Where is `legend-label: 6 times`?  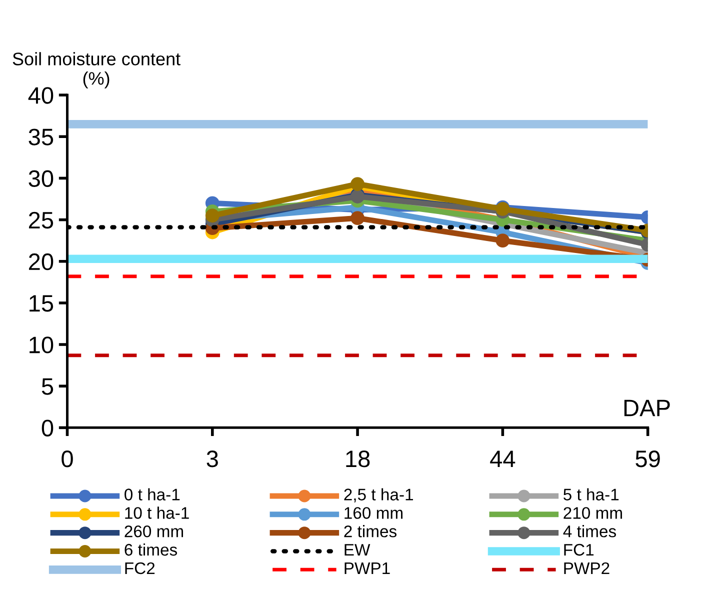
legend-label: 6 times is located at coordinates (151, 549).